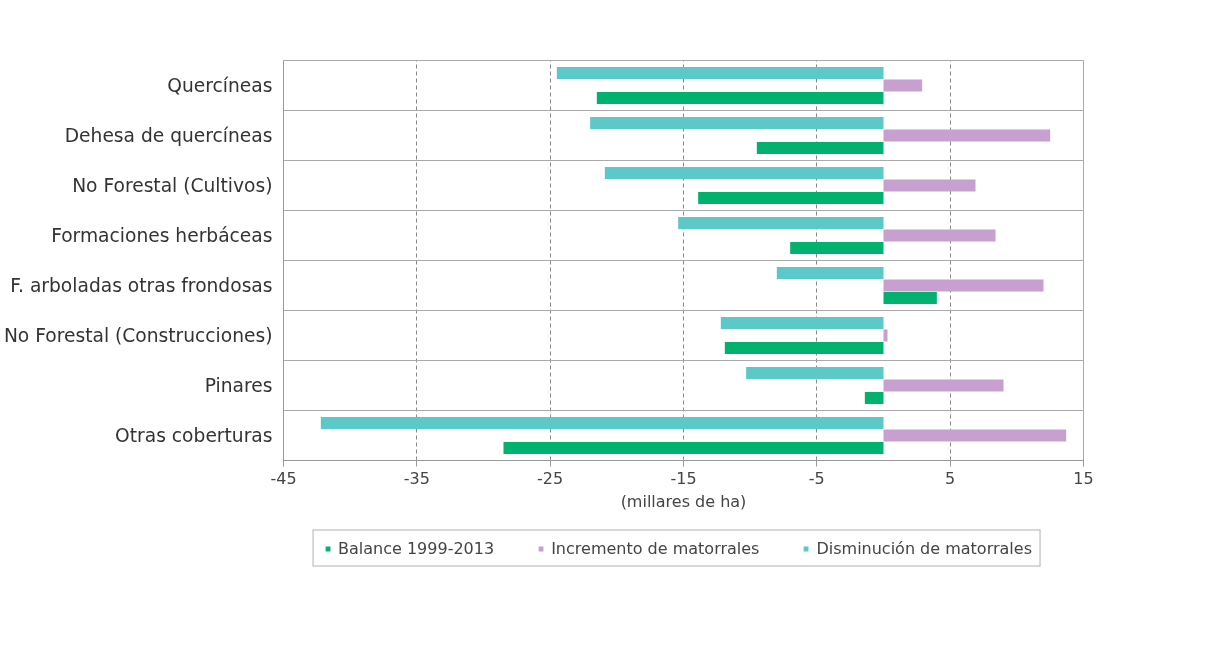 Image resolution: width=1215 pixels, height=653 pixels. Describe the element at coordinates (220, 85) in the screenshot. I see `y-tick-label: Quercíneas` at that location.